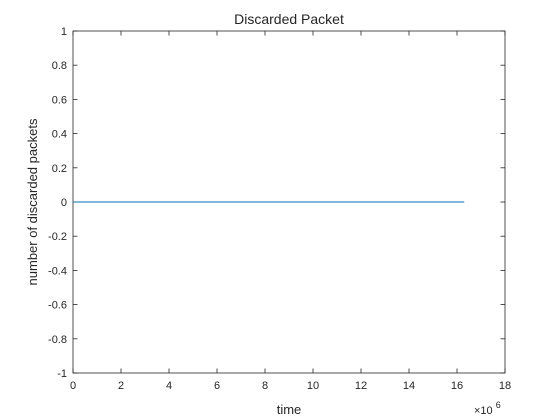  Describe the element at coordinates (73, 386) in the screenshot. I see `x-tick-label: 0` at that location.